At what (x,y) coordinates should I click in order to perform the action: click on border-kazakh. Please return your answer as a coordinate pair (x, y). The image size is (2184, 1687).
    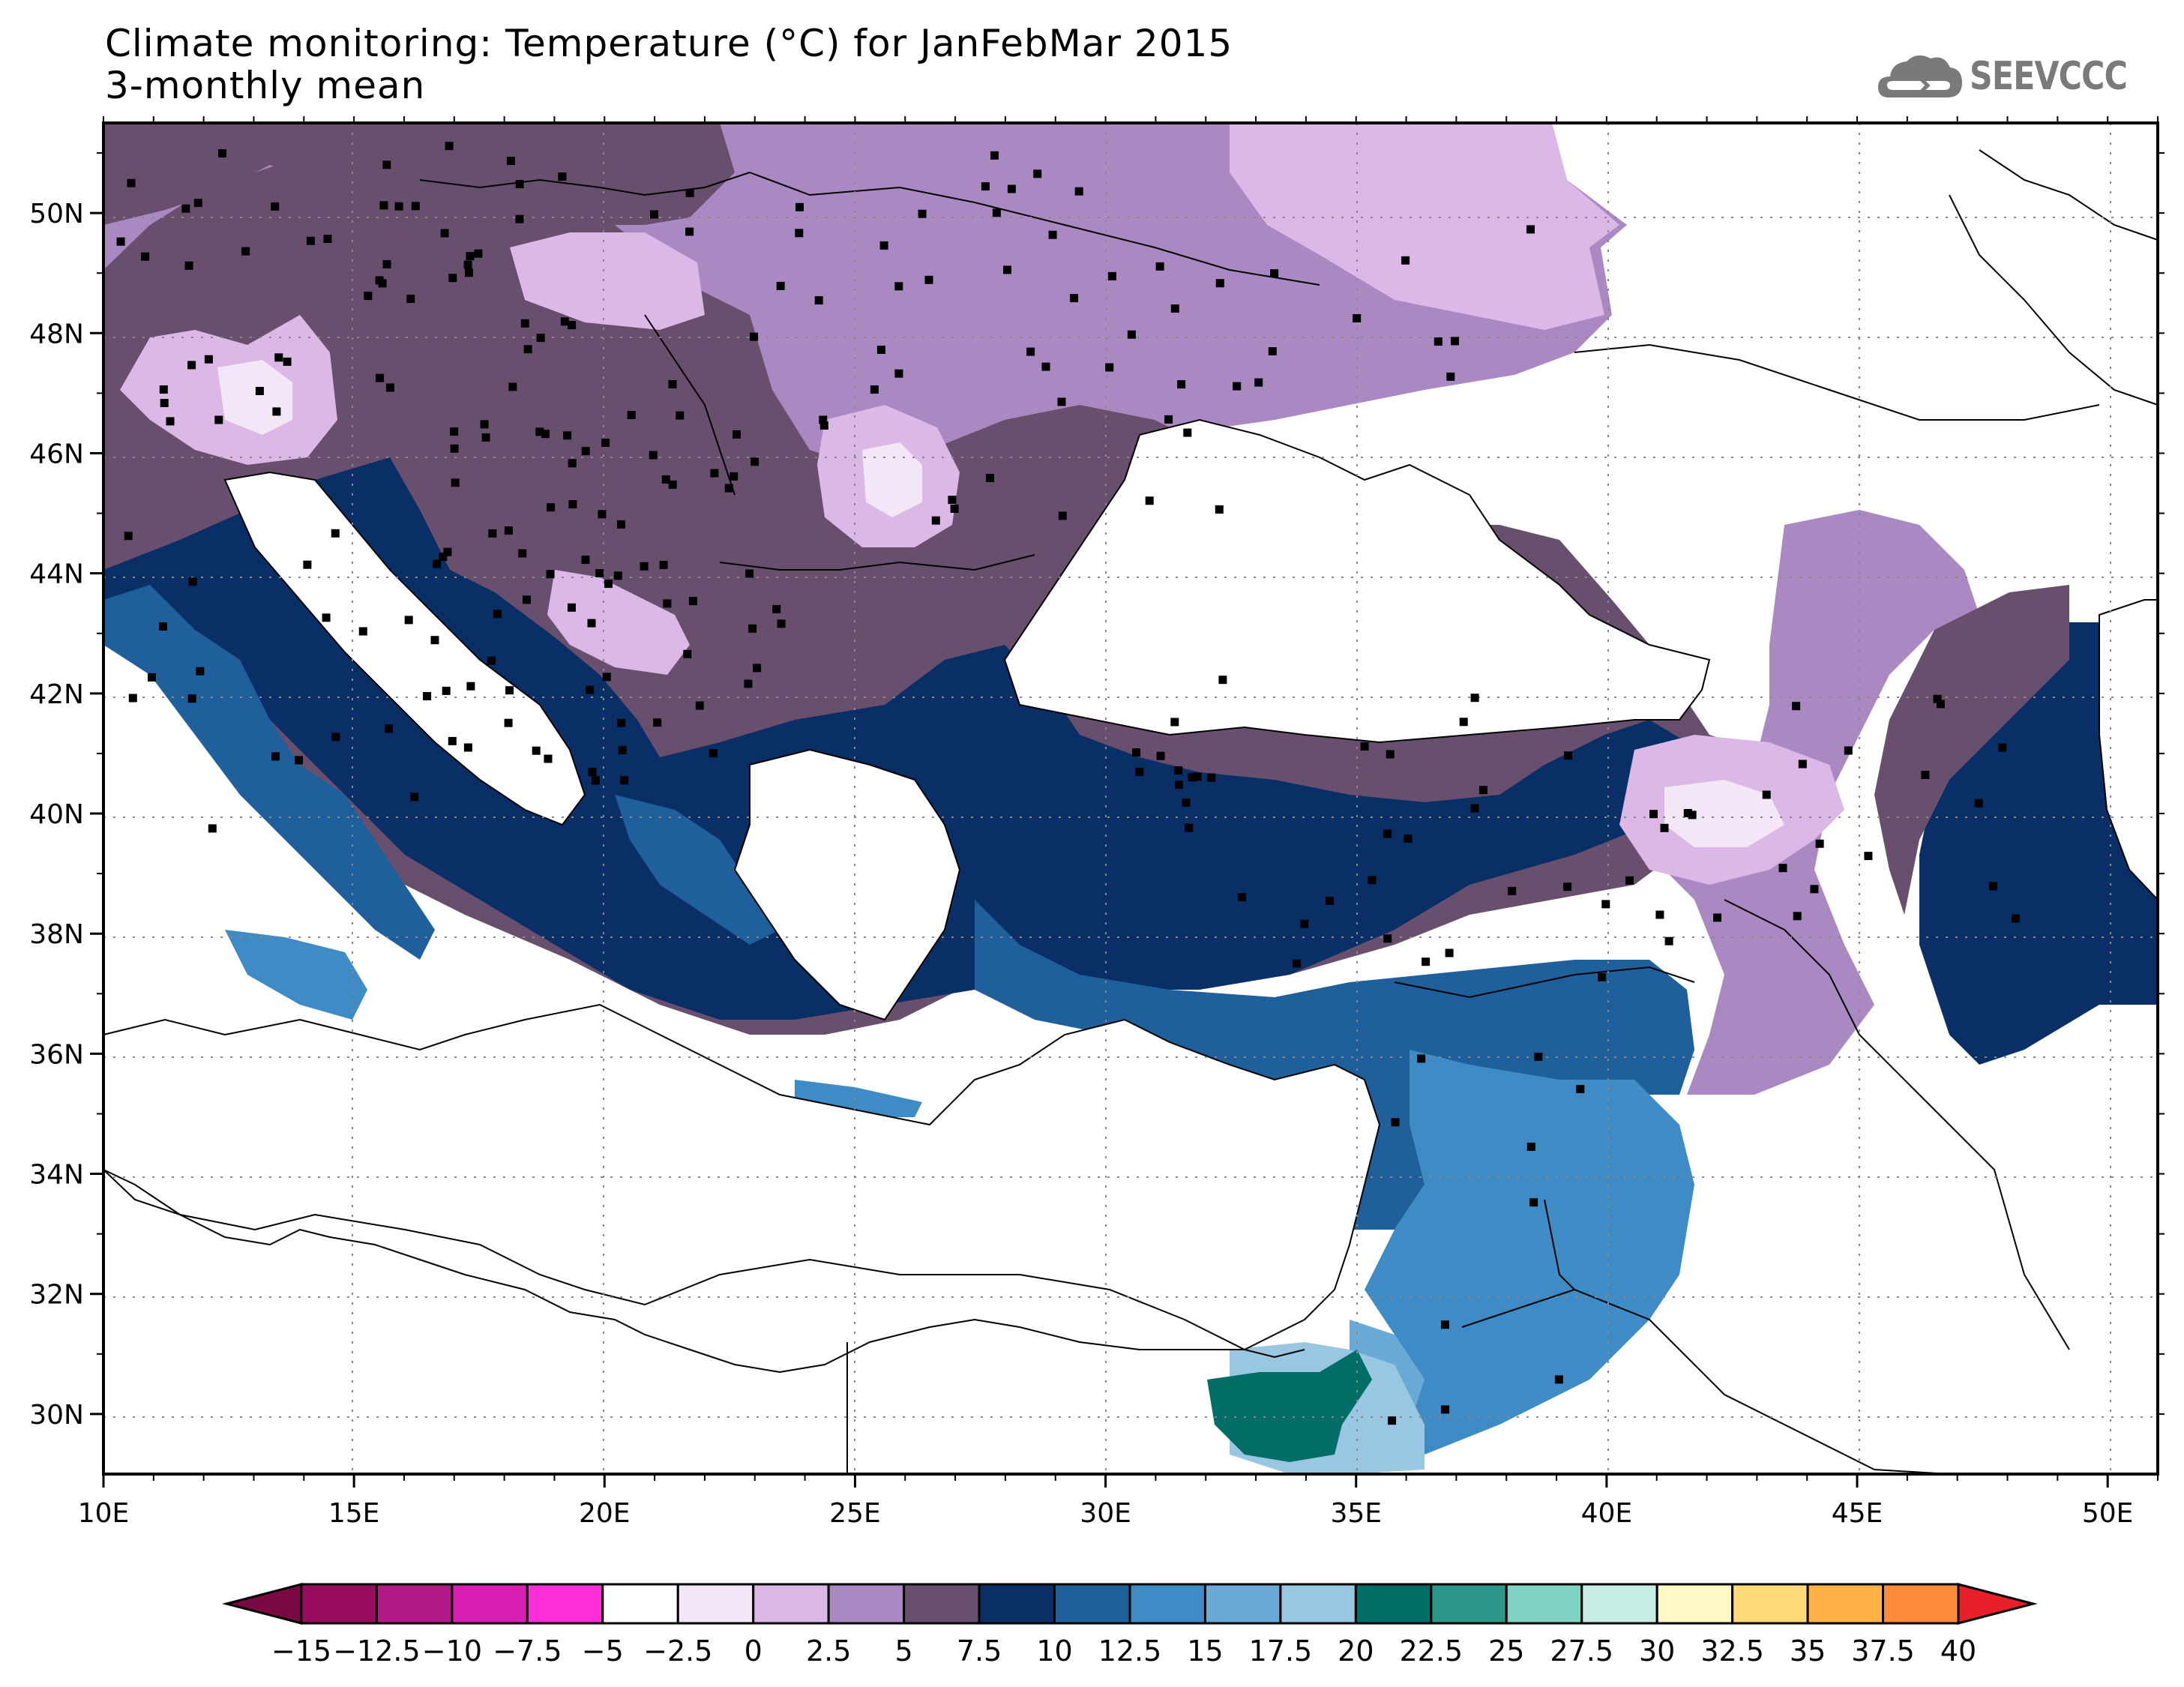
    Looking at the image, I should click on (2069, 195).